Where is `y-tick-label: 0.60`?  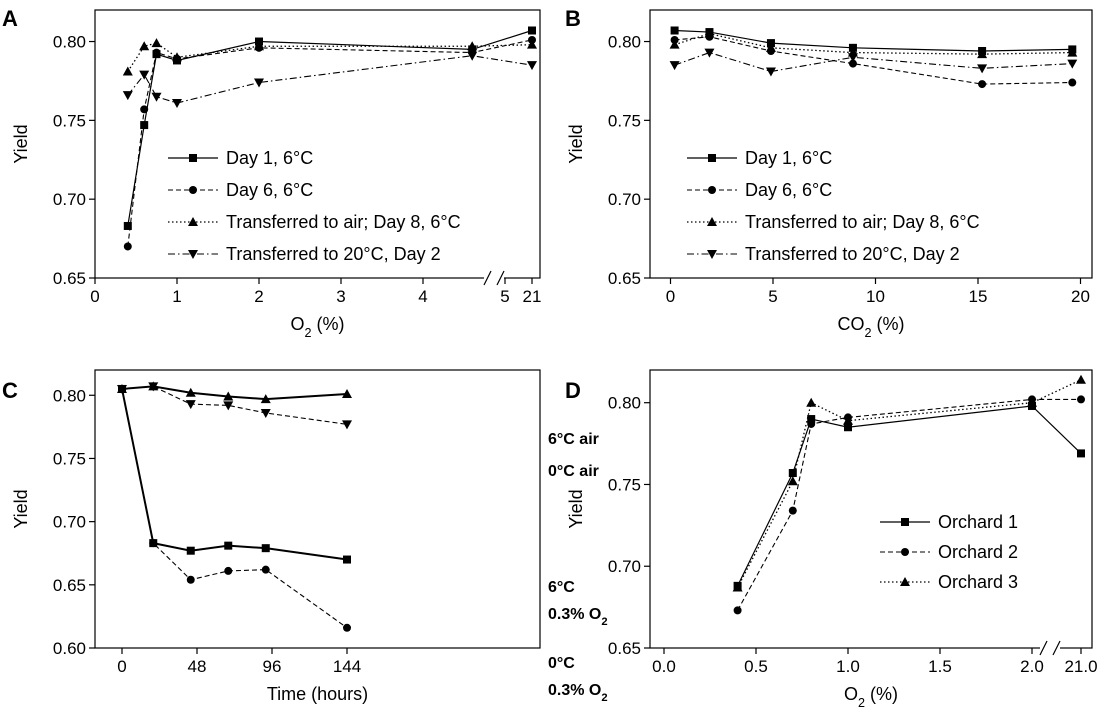 y-tick-label: 0.60 is located at coordinates (69, 648).